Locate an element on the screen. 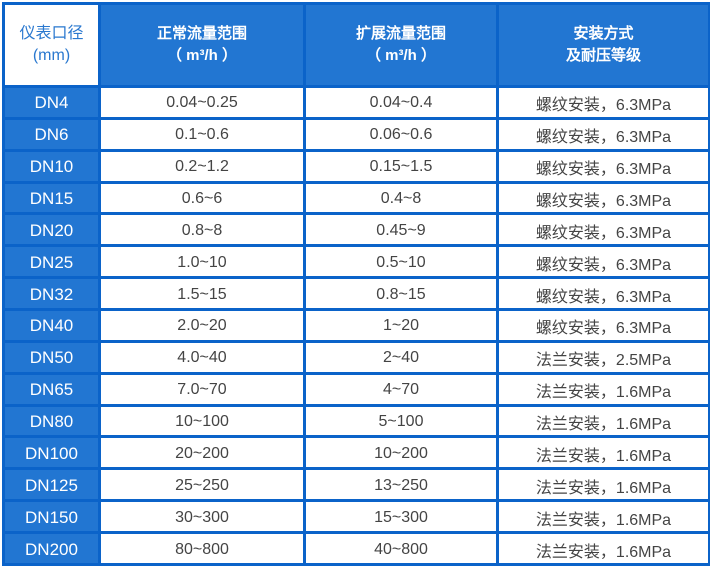  normal-flow-cell: 0.6~6 is located at coordinates (202, 198).